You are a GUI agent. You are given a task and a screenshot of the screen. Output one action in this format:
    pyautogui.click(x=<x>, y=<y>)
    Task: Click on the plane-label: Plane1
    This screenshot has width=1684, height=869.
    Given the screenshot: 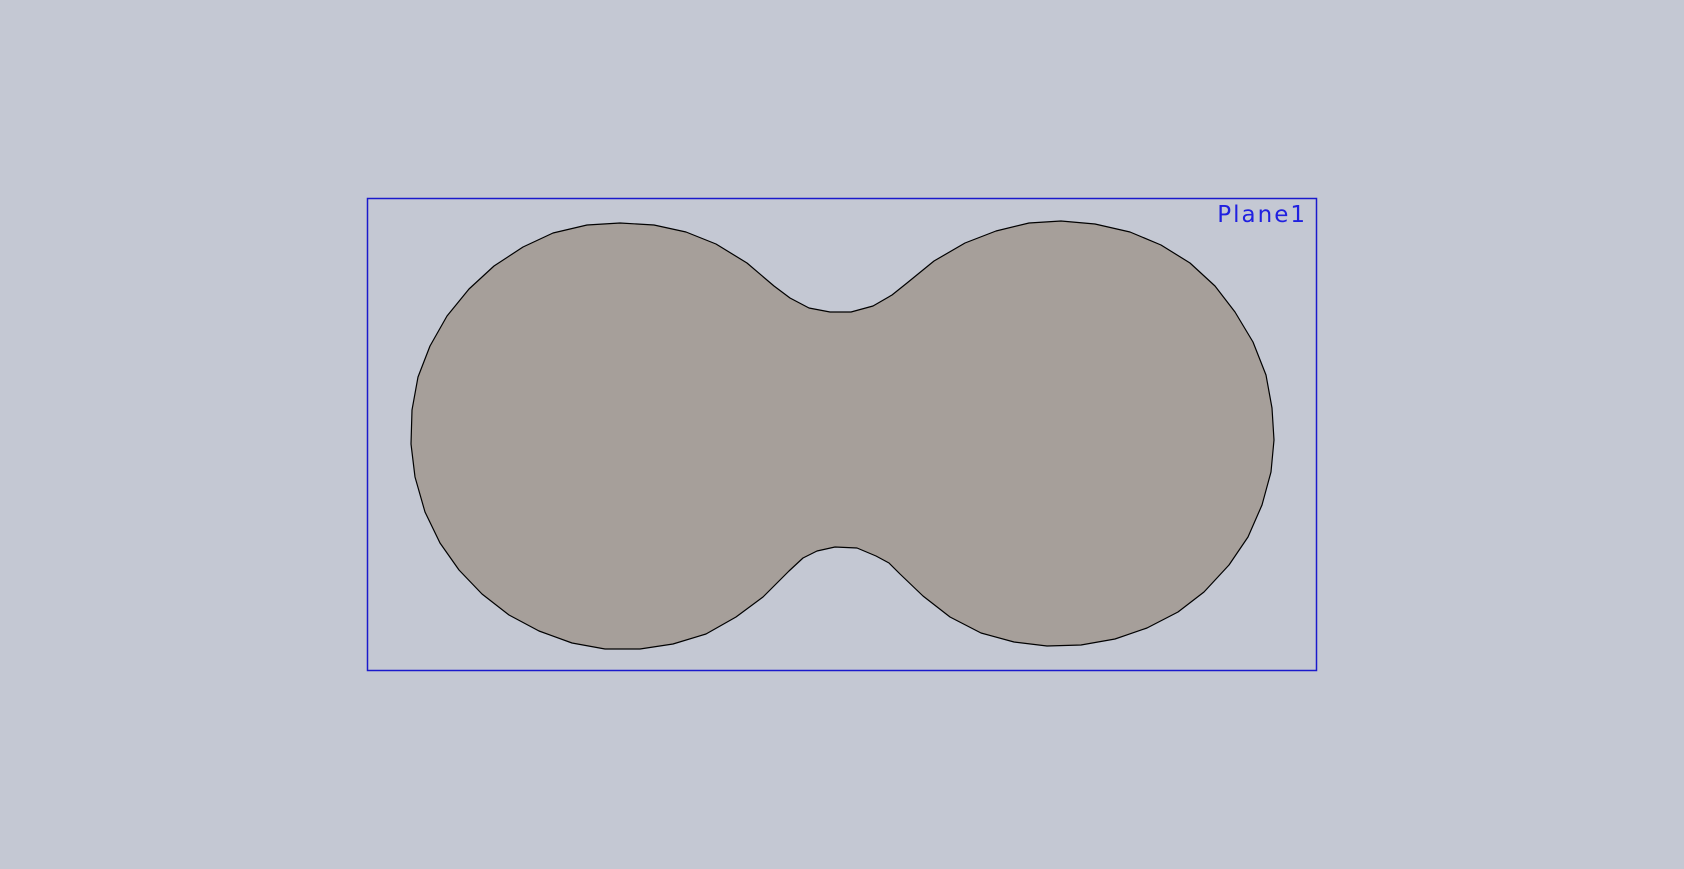 What is the action you would take?
    pyautogui.click(x=1262, y=215)
    